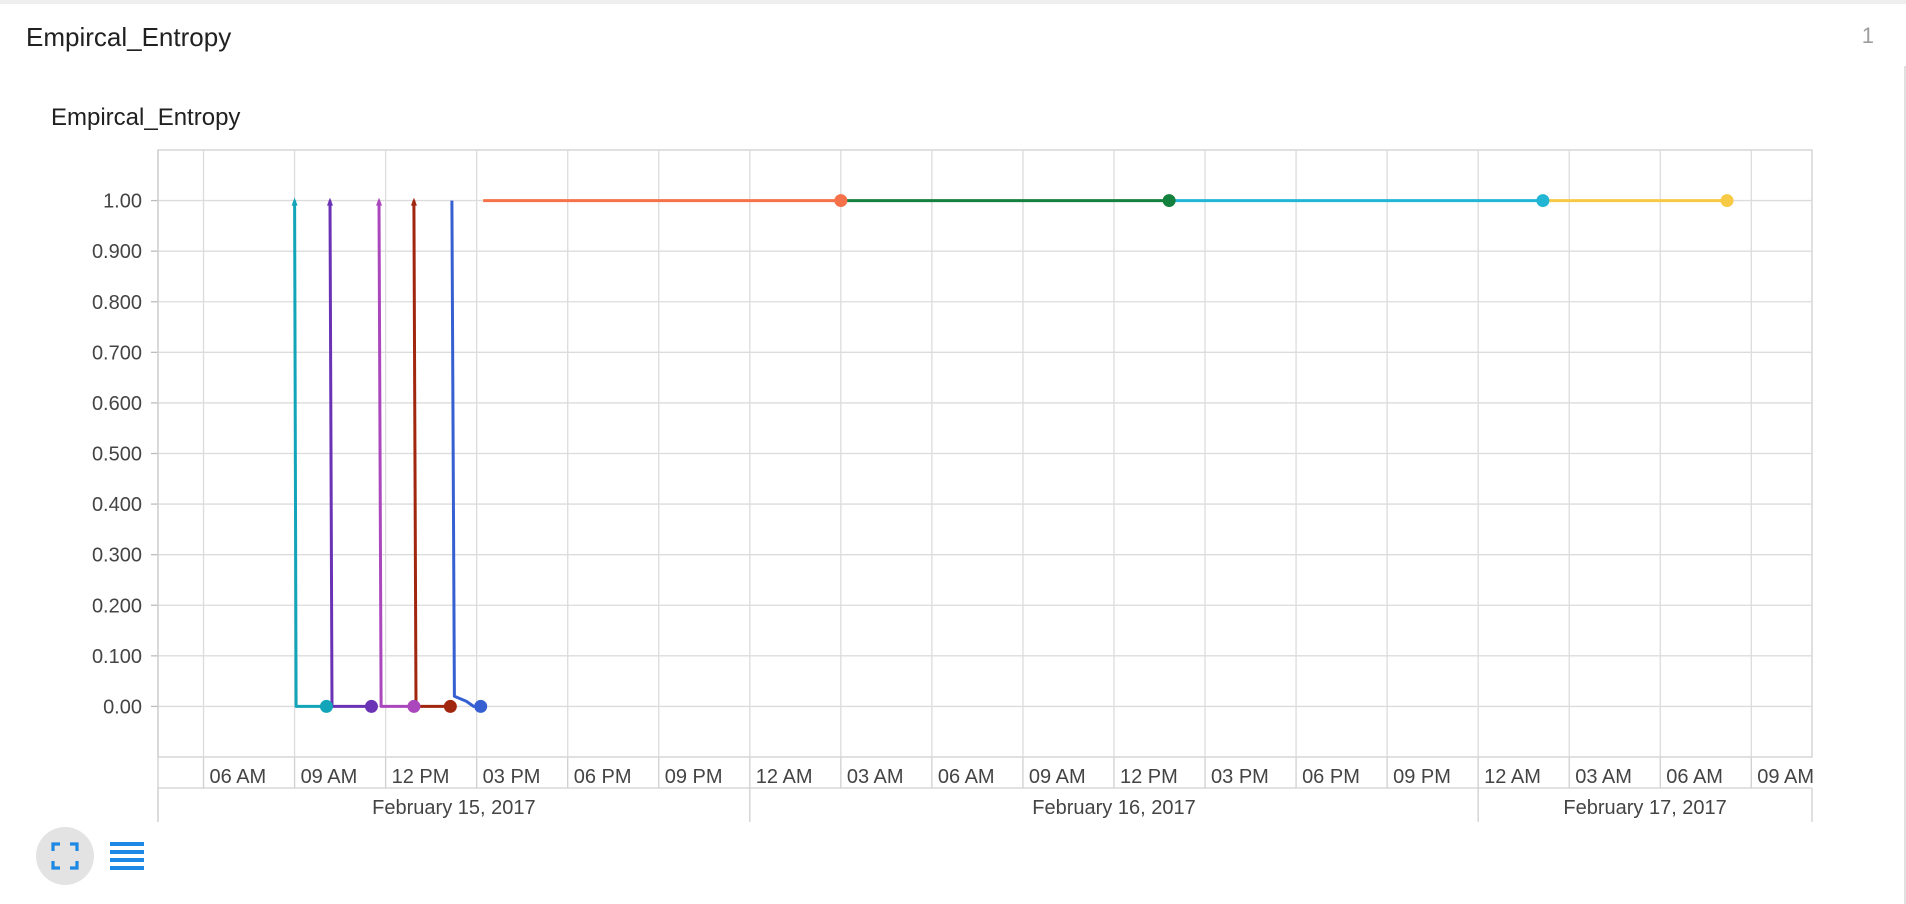 The width and height of the screenshot is (1906, 904). I want to click on fullscreen-expand-icon, so click(65, 856).